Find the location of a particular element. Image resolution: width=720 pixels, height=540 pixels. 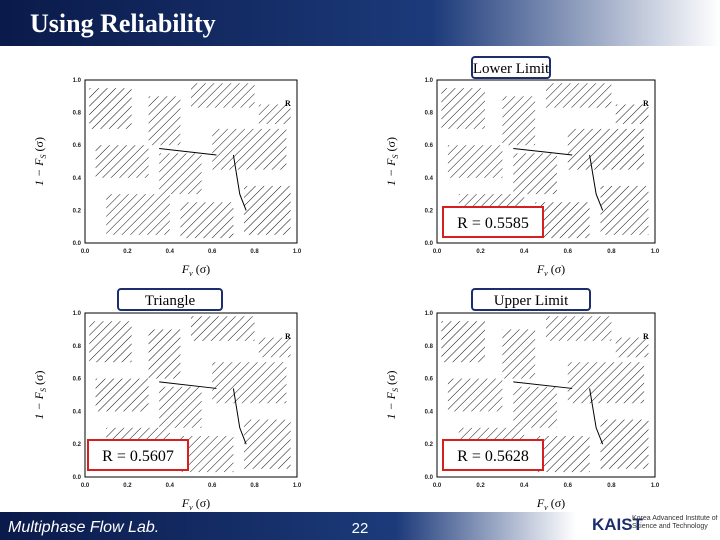

panel-label: Upper Limit is located at coordinates (531, 301).